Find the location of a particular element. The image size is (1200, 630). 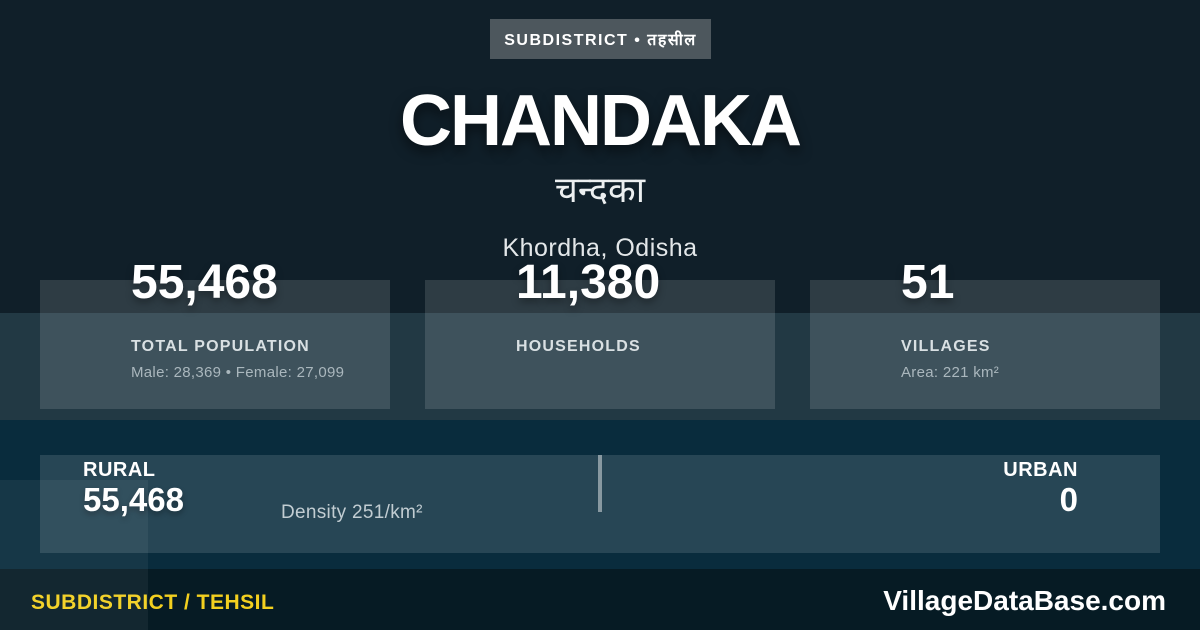

footer-type-label: SUBDISTRICT / TEHSIL is located at coordinates (153, 602).